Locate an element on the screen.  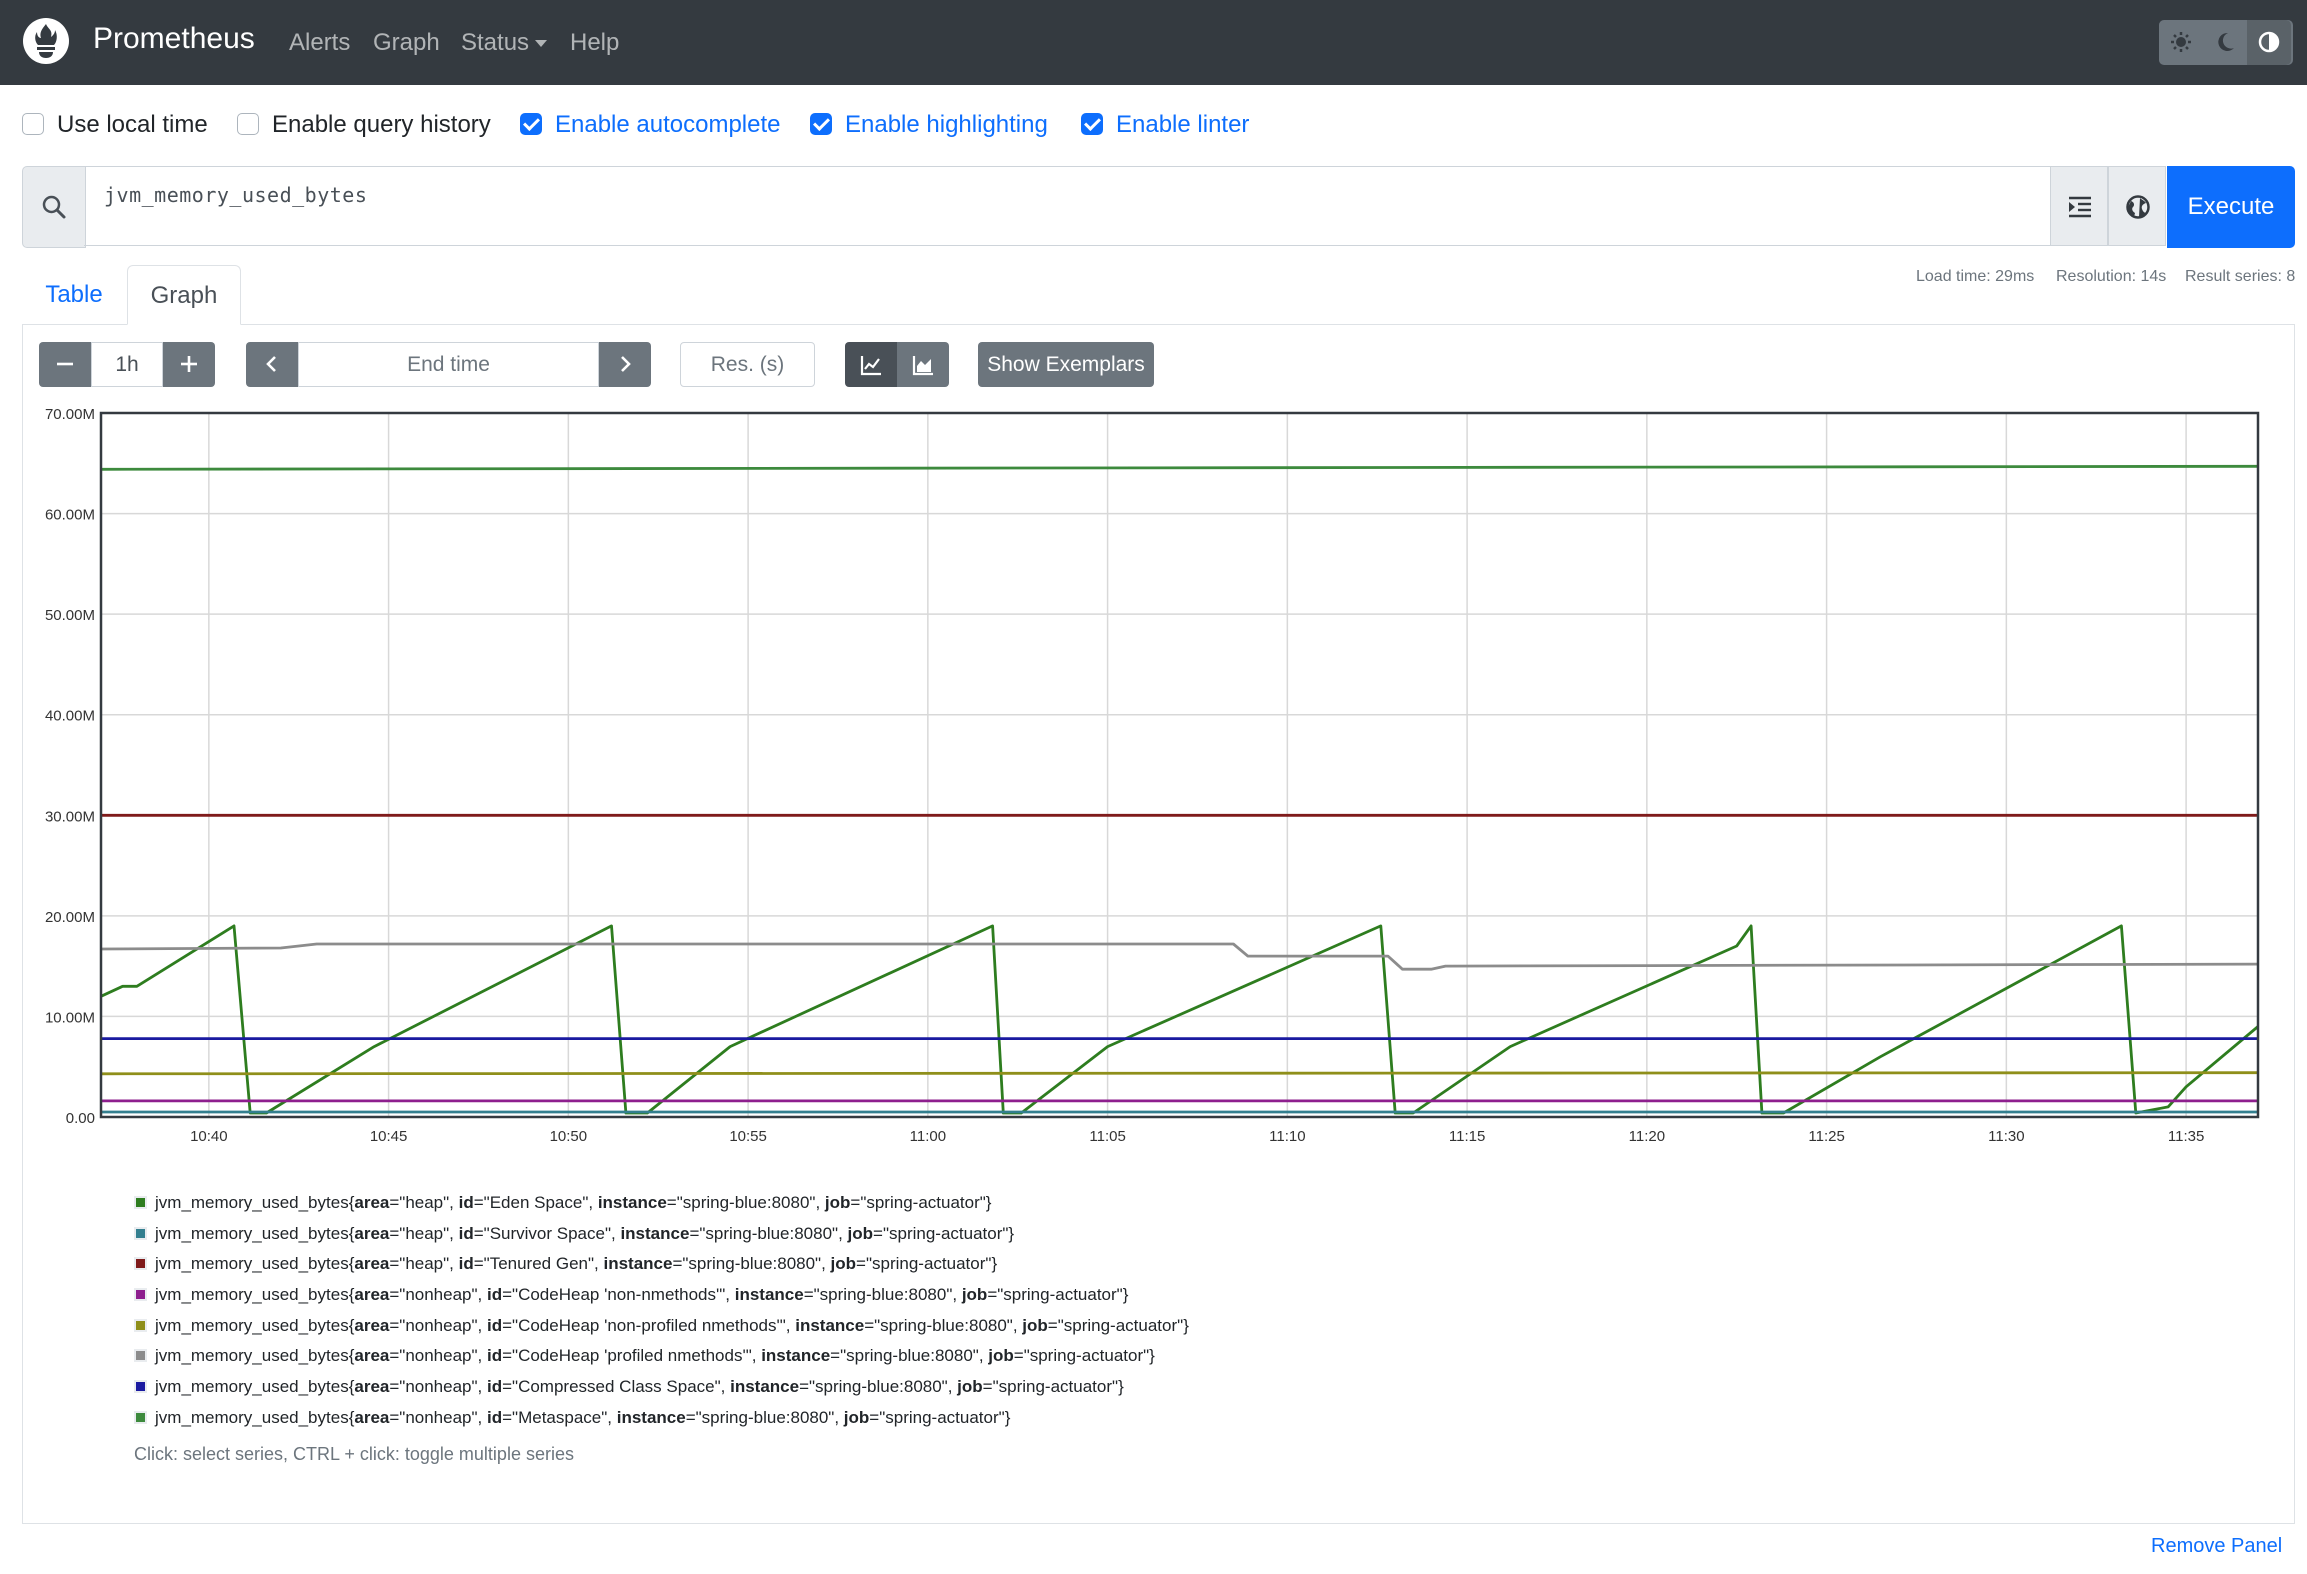
tab-divider is located at coordinates (1158, 324).